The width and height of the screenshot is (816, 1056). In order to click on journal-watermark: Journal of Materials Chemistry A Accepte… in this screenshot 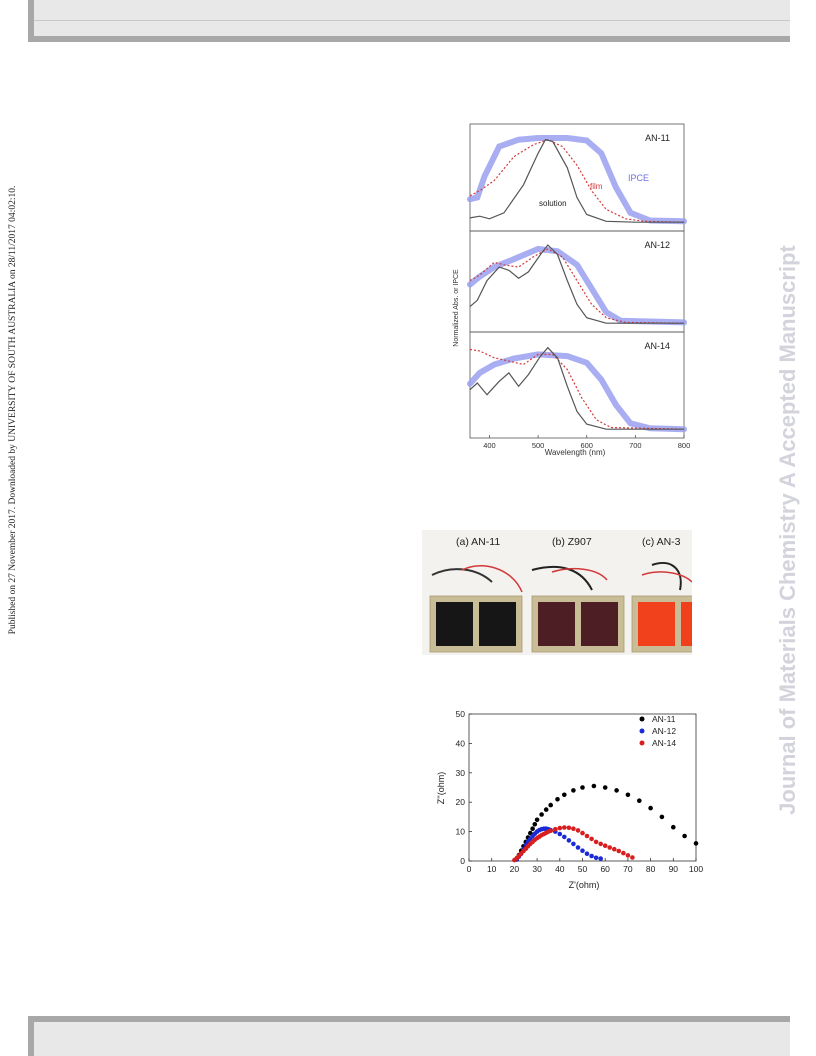, I will do `click(788, 530)`.